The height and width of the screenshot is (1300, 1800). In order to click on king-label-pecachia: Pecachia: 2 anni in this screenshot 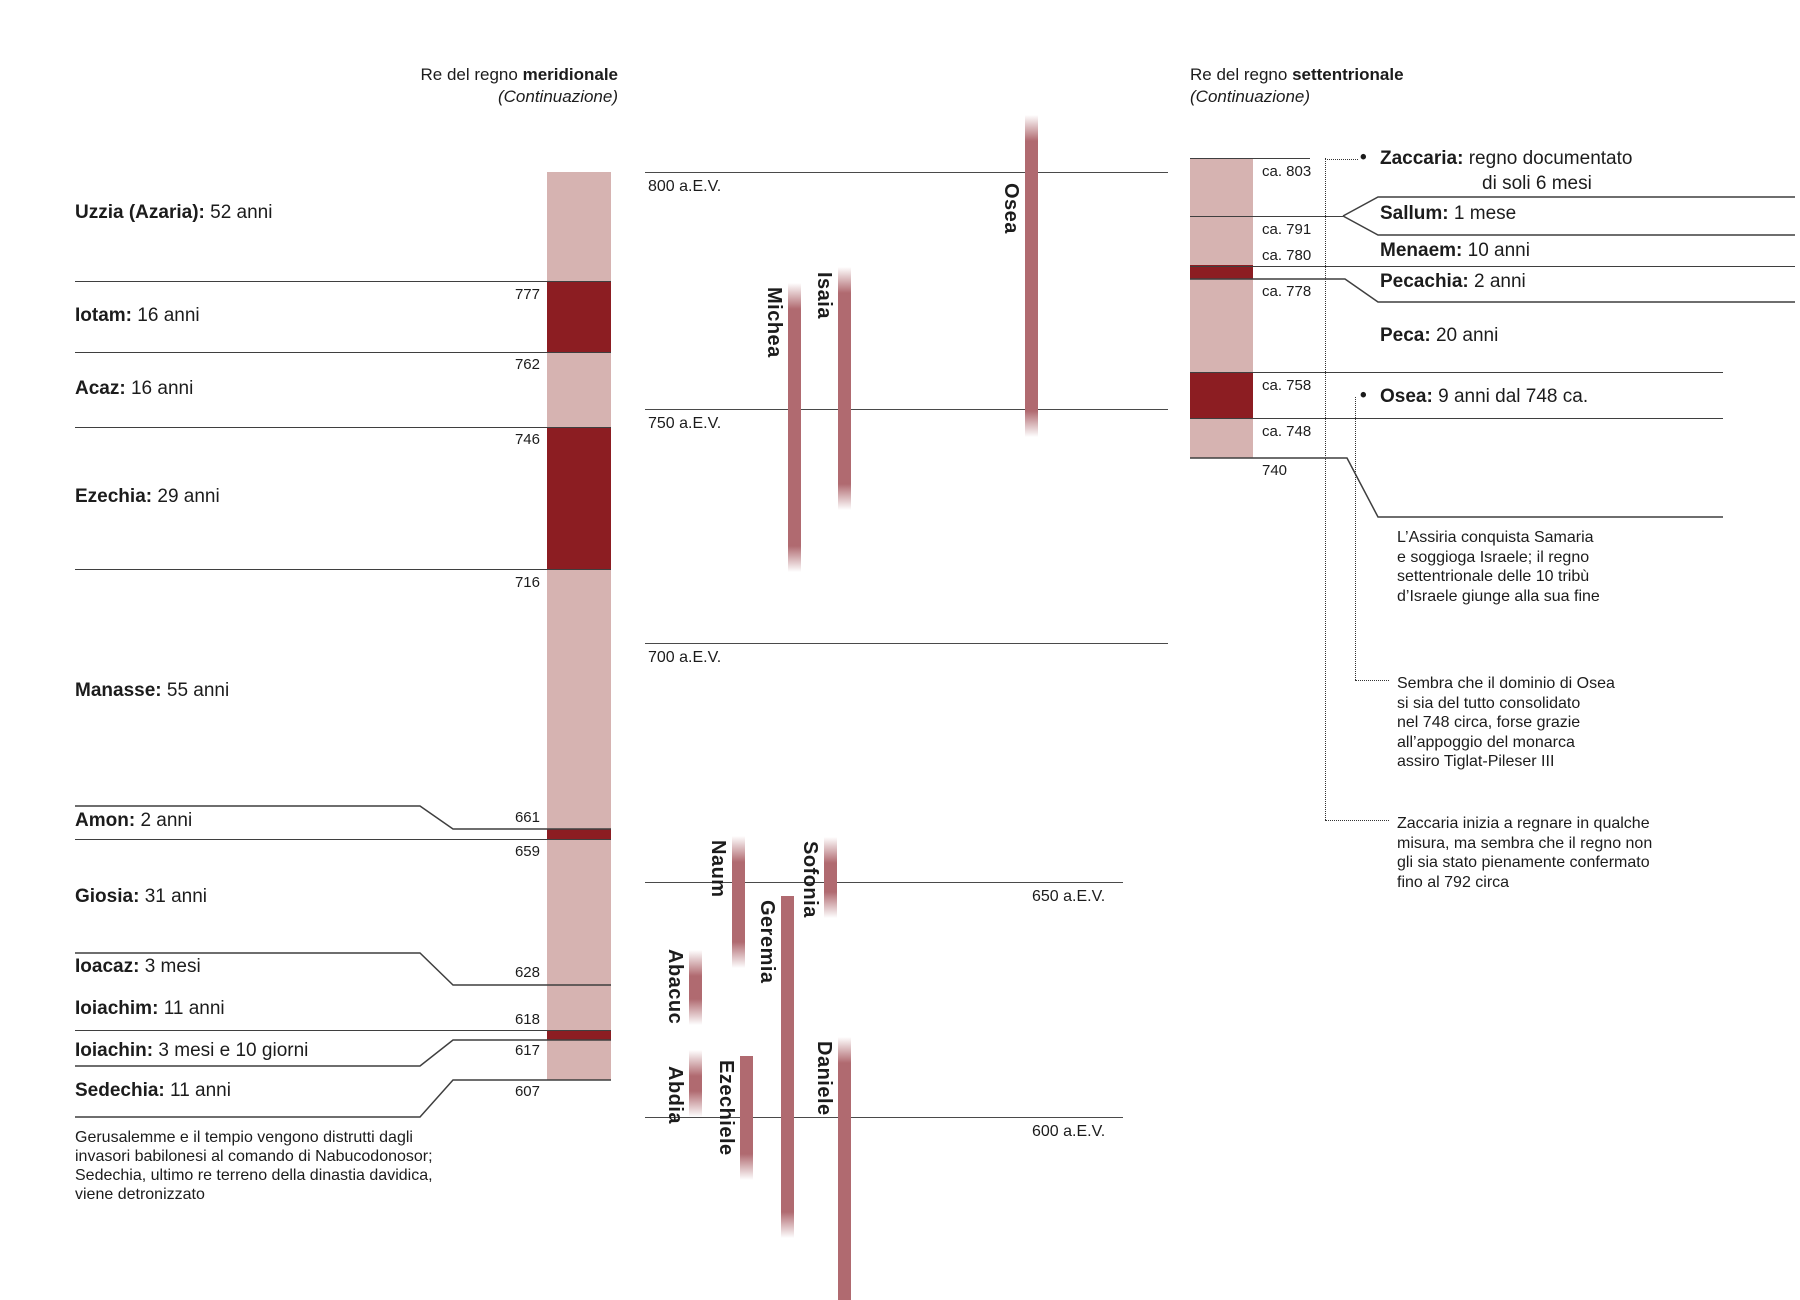, I will do `click(1453, 281)`.